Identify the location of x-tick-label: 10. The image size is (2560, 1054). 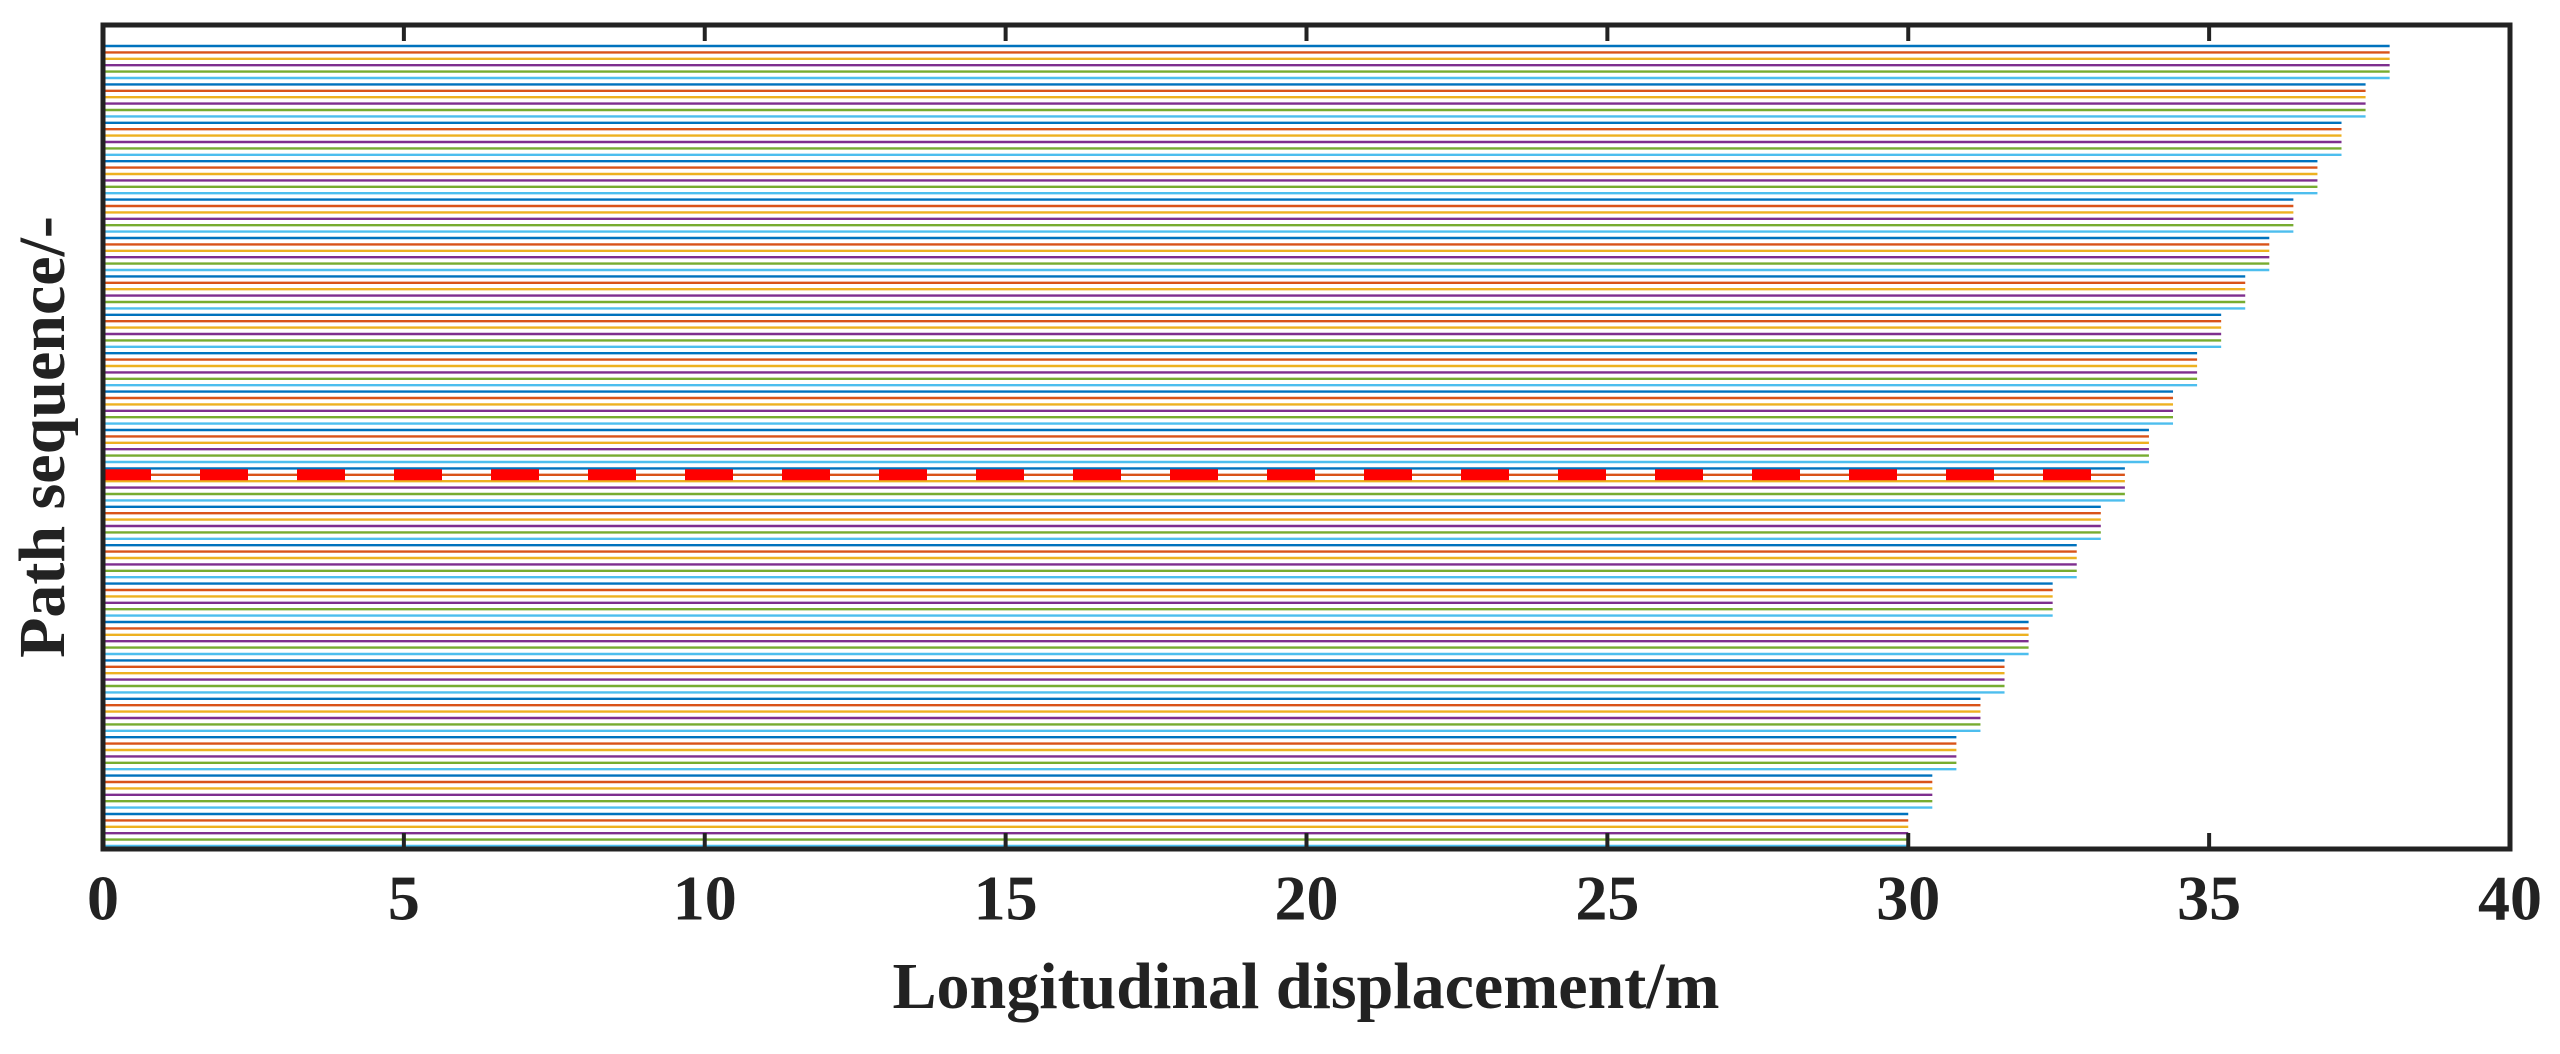
(705, 898).